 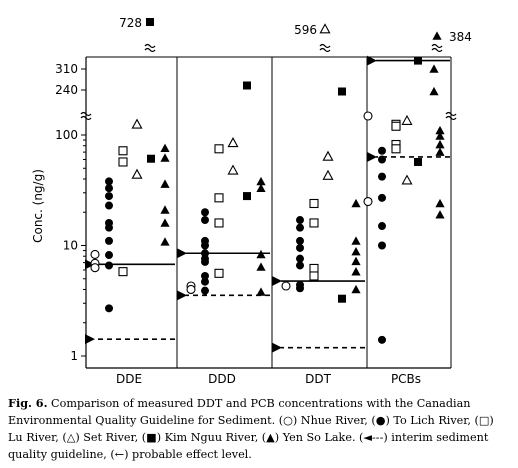 I want to click on y-tick-label: 1, so click(x=74, y=356).